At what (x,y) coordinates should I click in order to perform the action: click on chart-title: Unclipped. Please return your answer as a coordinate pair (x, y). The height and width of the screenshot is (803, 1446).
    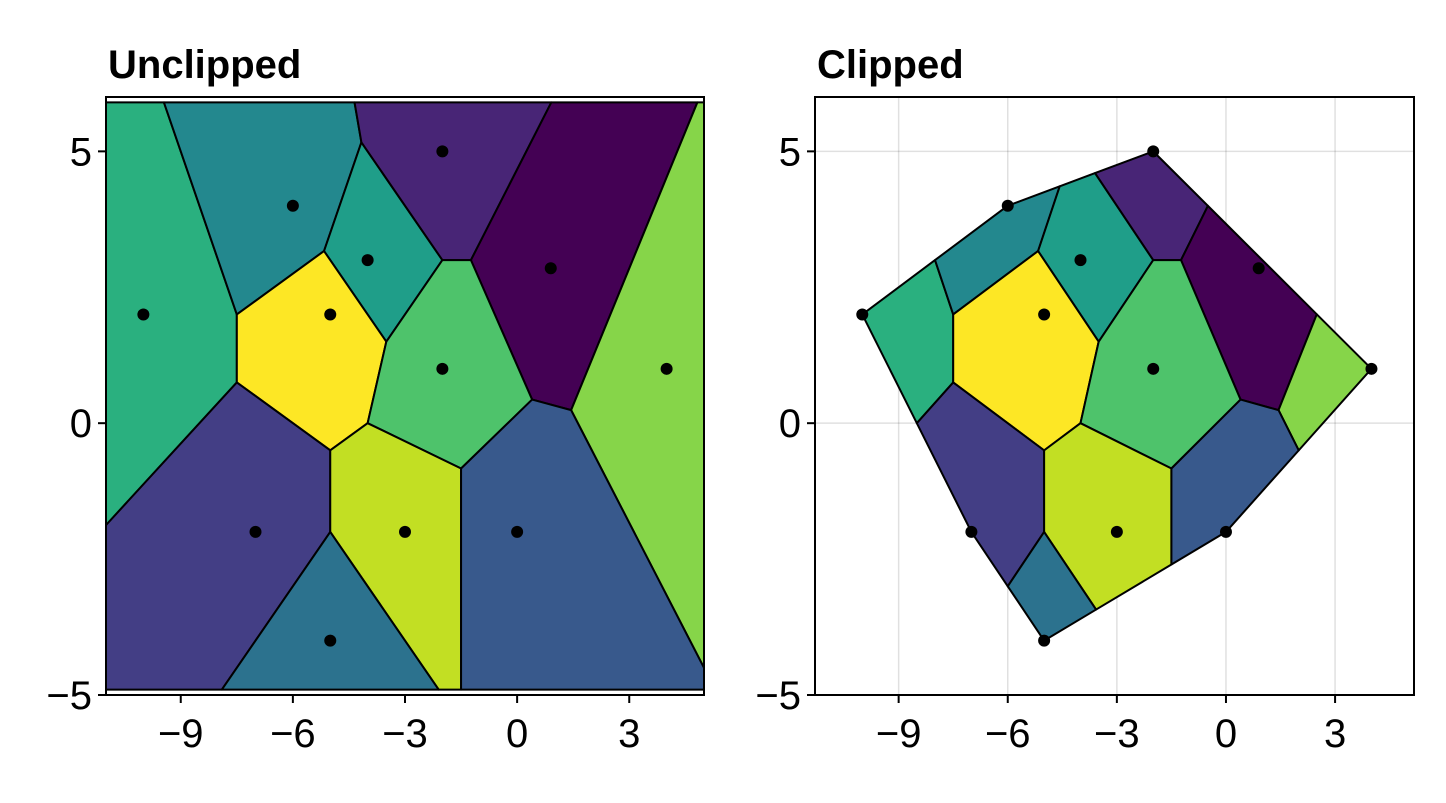
    Looking at the image, I should click on (204, 65).